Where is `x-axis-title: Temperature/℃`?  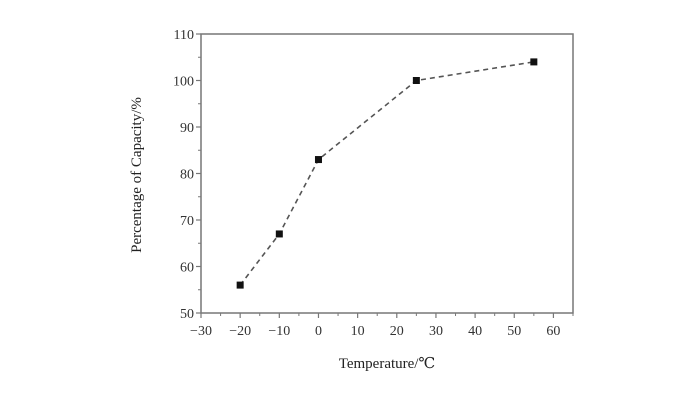 x-axis-title: Temperature/℃ is located at coordinates (387, 364).